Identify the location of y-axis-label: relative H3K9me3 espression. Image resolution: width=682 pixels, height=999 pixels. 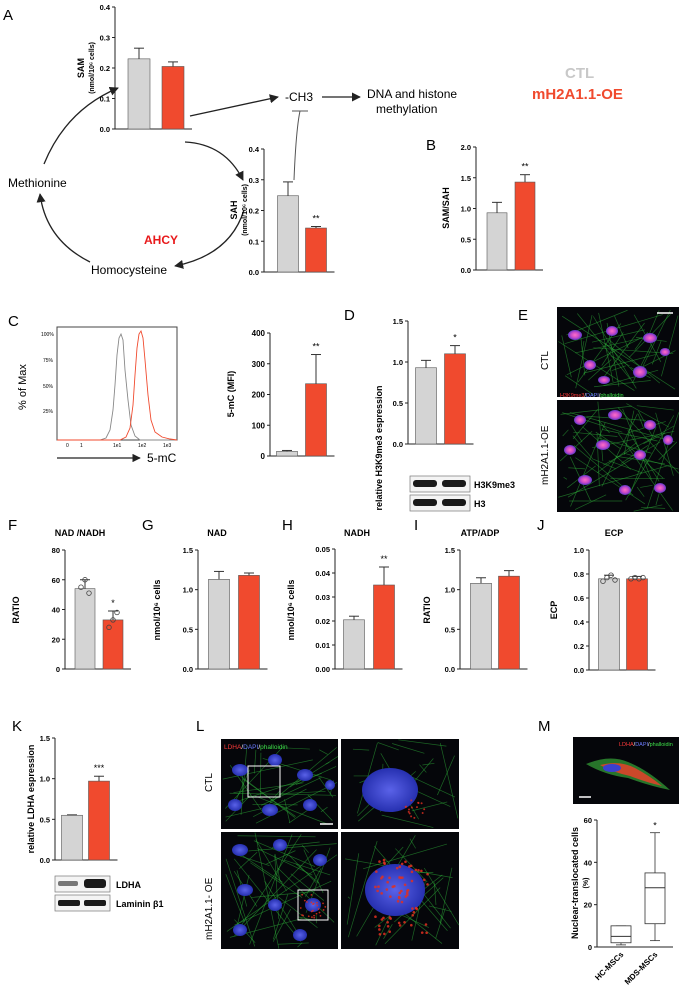
(379, 447).